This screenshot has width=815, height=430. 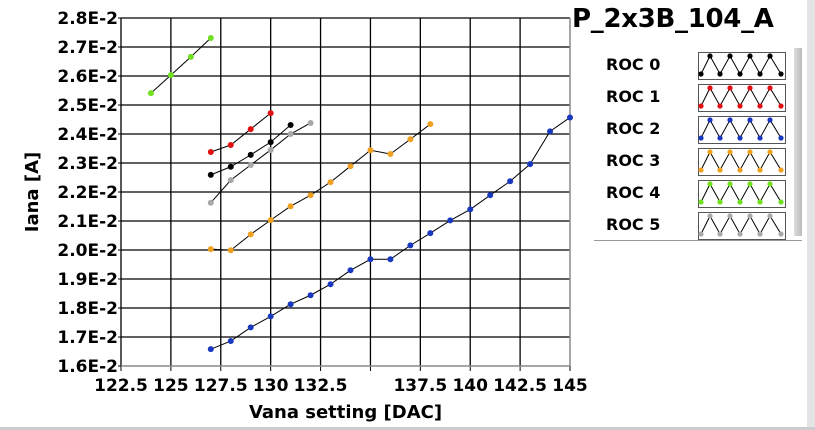 I want to click on x-tick-label: 125, so click(x=171, y=386).